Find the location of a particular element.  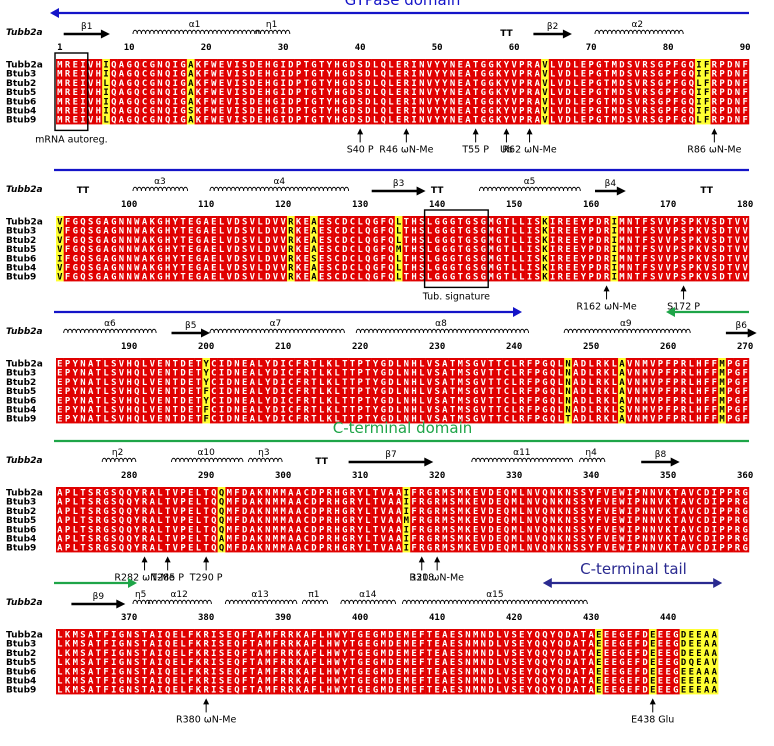

helix-label: α14 is located at coordinates (368, 595).